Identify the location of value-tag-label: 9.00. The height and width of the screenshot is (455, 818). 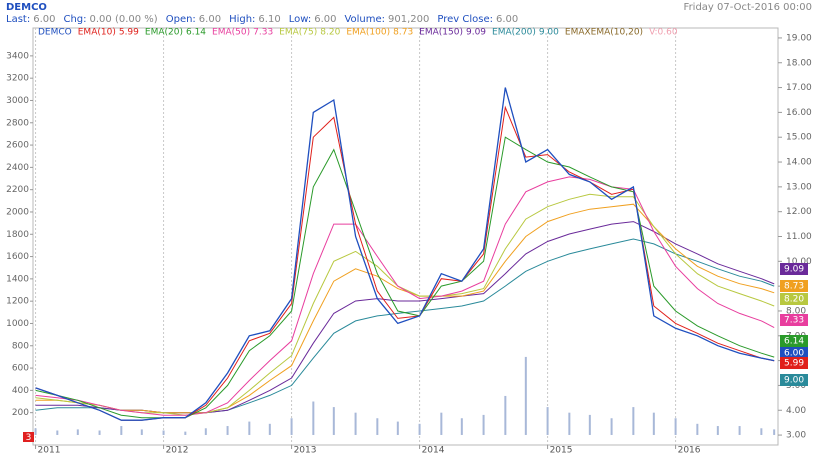
(794, 381).